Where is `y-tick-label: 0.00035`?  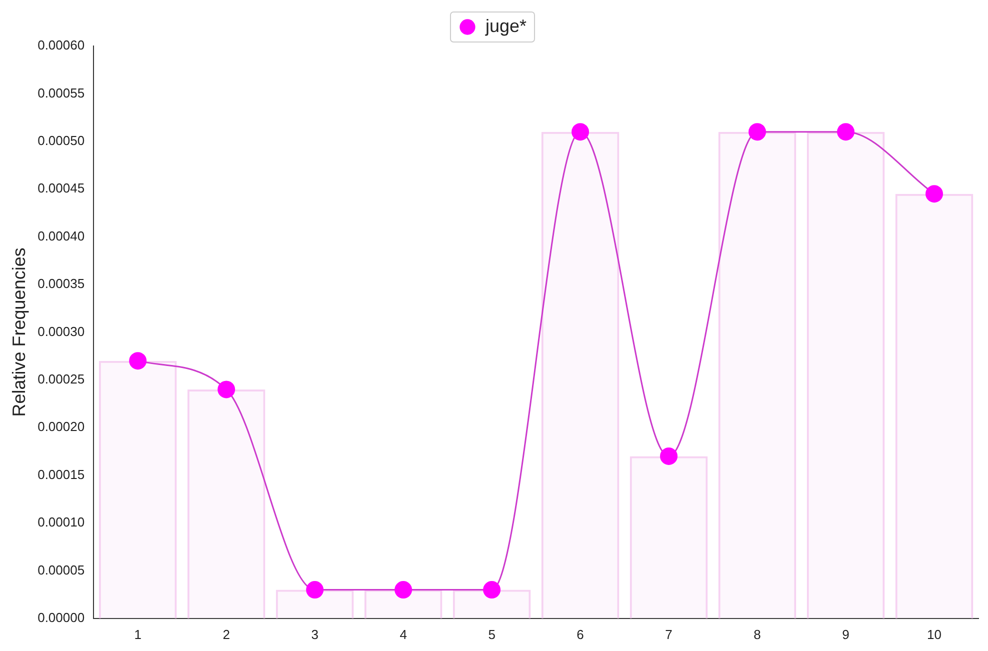 y-tick-label: 0.00035 is located at coordinates (61, 284).